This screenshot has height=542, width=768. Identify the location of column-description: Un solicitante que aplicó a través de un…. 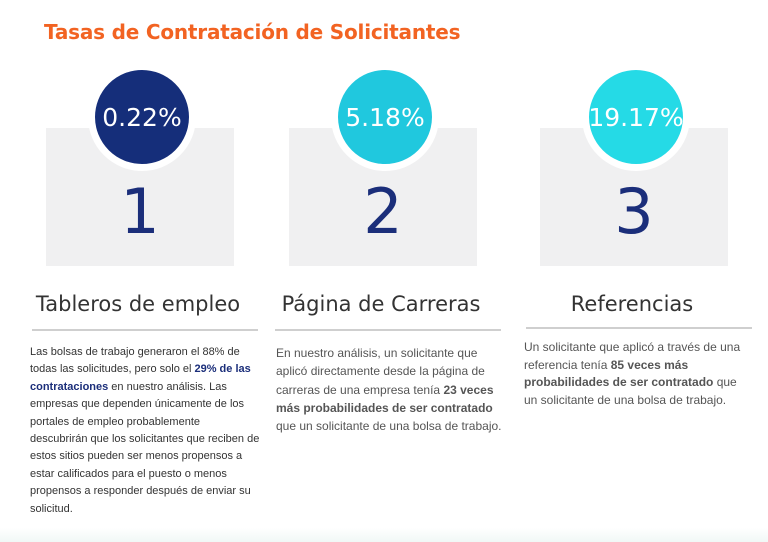
(638, 374).